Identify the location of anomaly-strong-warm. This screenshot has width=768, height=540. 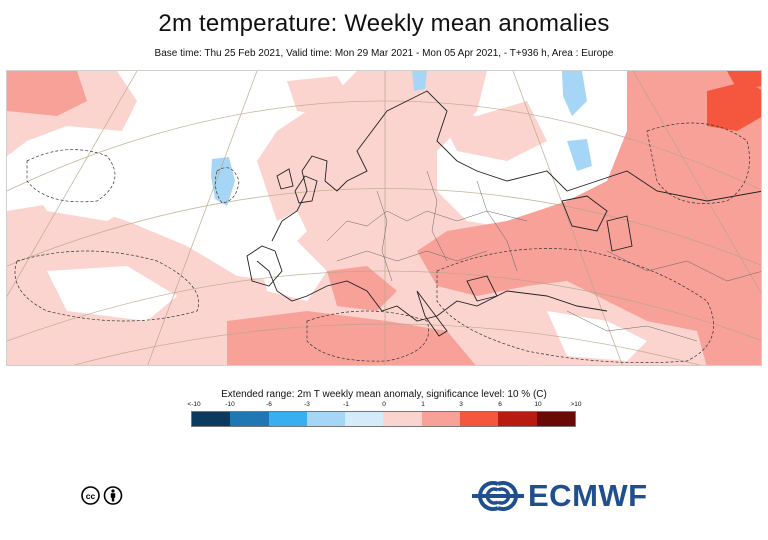
(734, 101).